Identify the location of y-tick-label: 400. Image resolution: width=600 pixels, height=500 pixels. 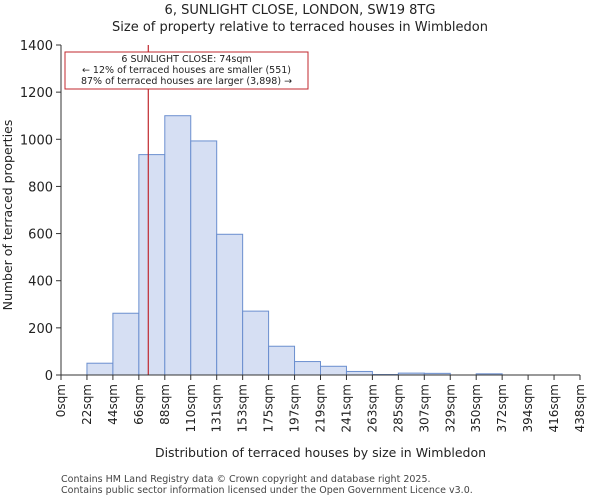
(40, 282).